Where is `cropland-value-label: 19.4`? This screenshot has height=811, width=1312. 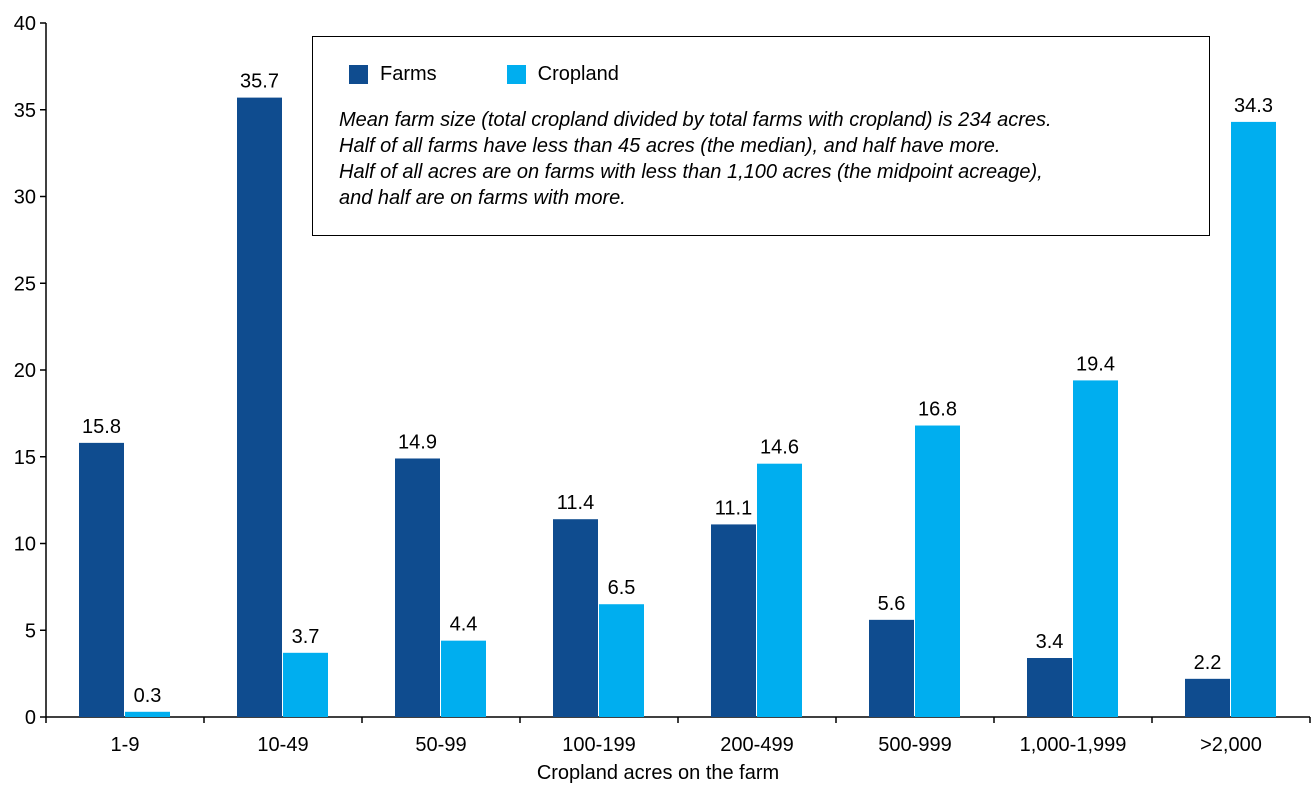
cropland-value-label: 19.4 is located at coordinates (1095, 364).